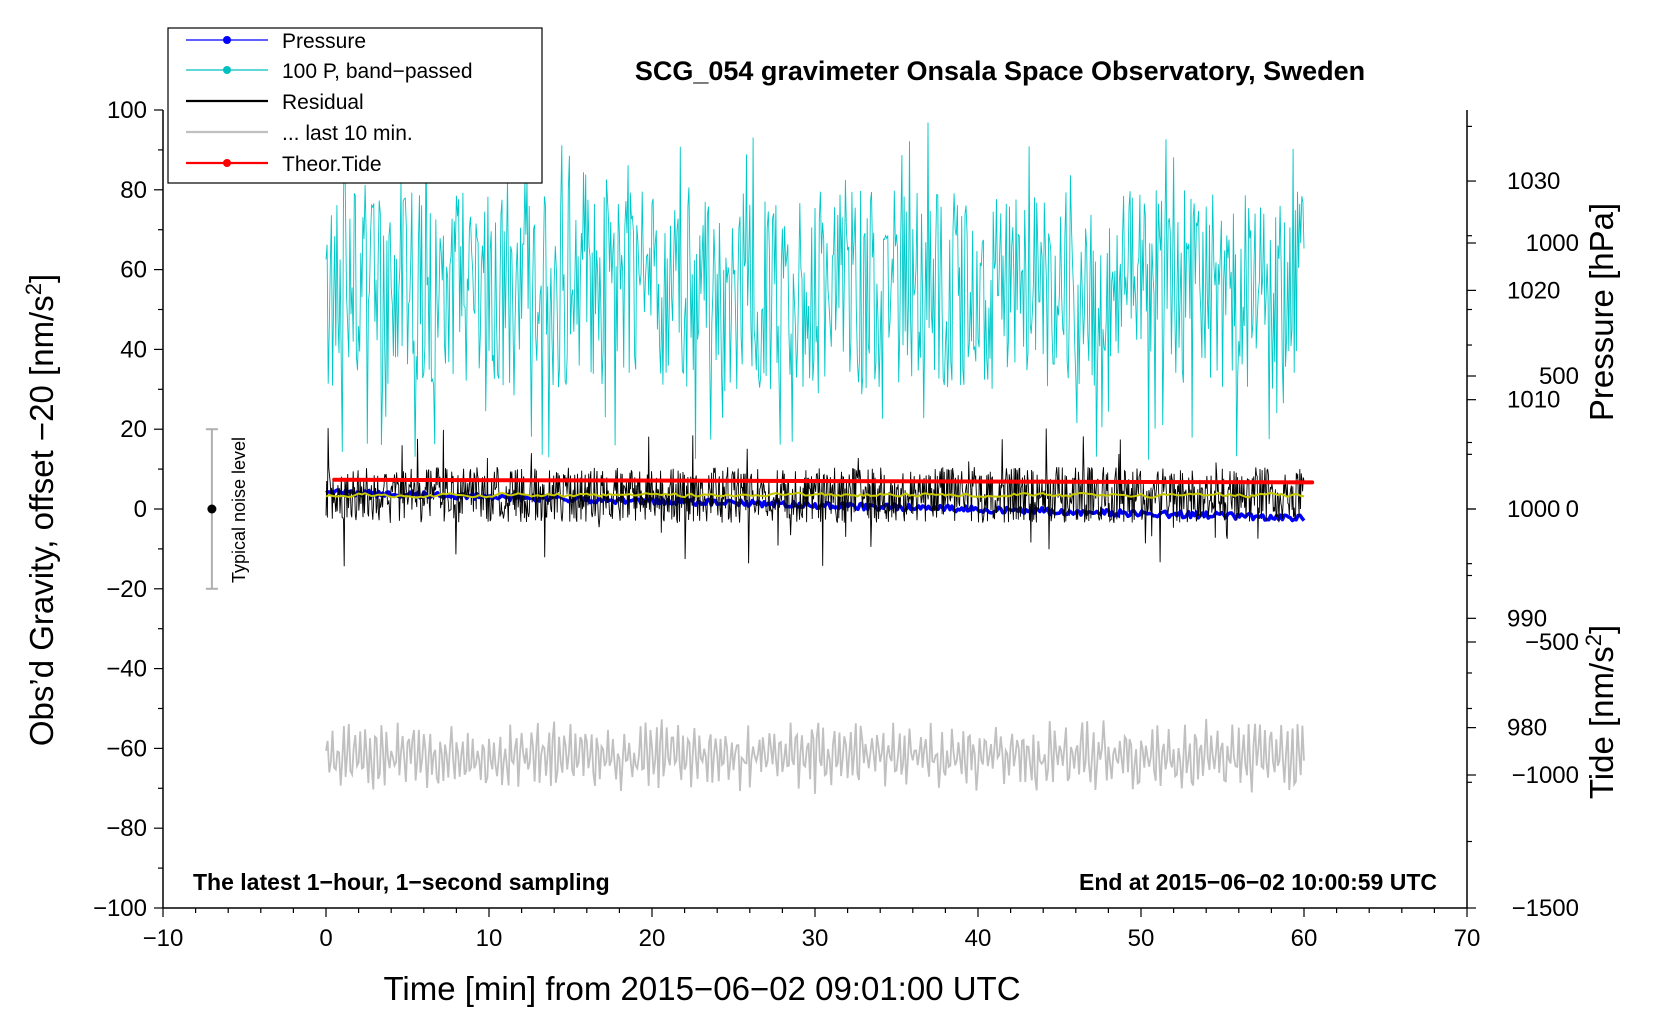 This screenshot has height=1025, width=1660. Describe the element at coordinates (1467, 938) in the screenshot. I see `x-tick-label: 70` at that location.